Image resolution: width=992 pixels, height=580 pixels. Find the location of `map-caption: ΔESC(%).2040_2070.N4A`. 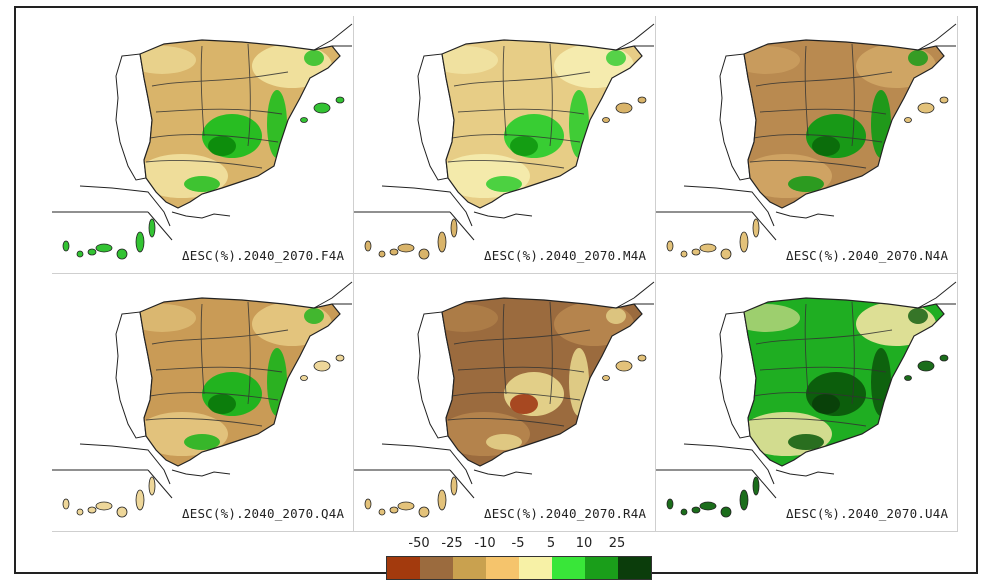

map-caption: ΔESC(%).2040_2070.N4A is located at coordinates (867, 255).